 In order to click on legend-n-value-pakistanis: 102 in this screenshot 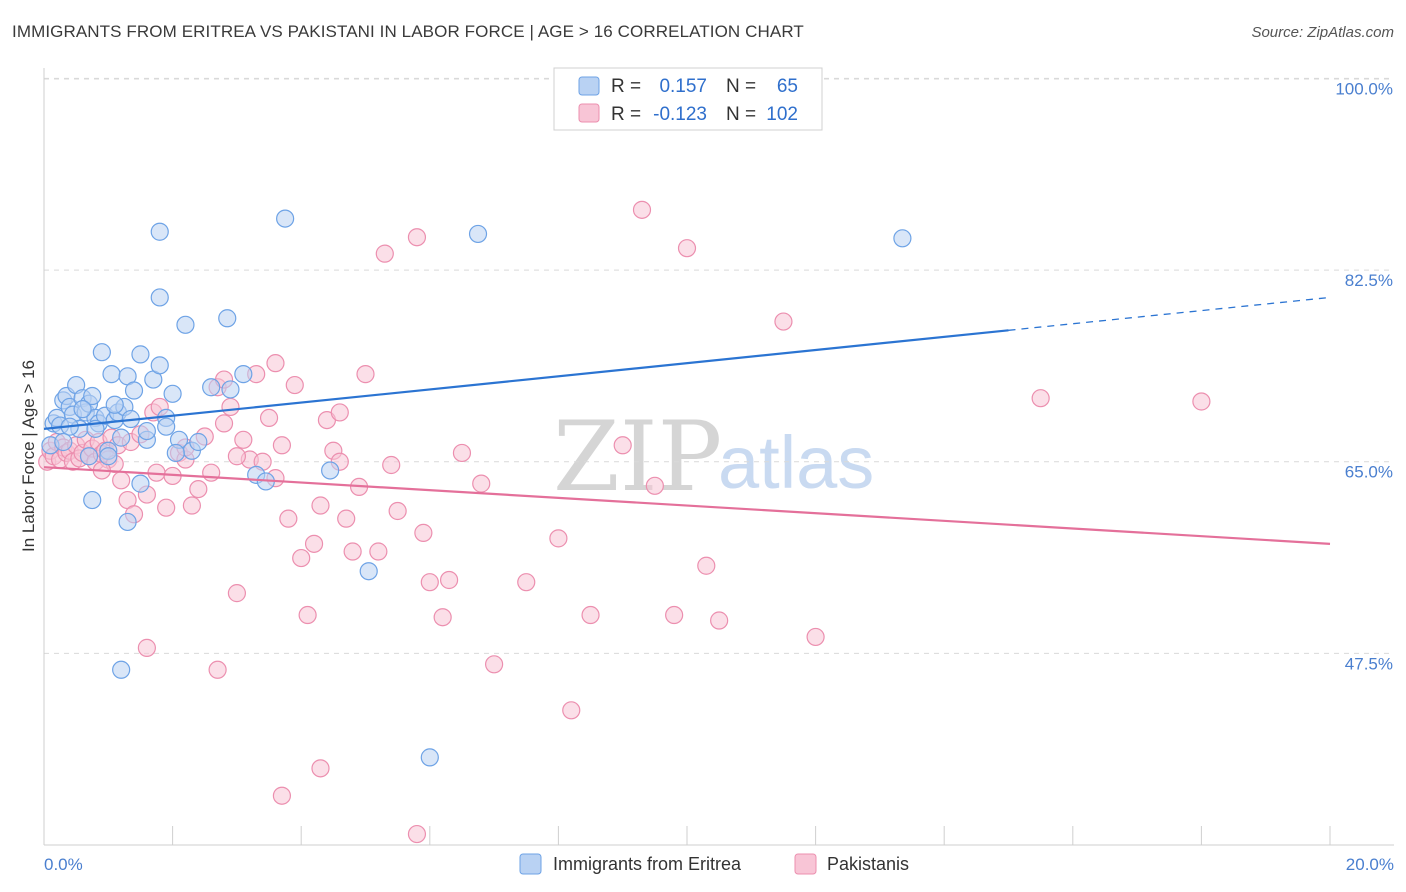, I will do `click(782, 114)`.